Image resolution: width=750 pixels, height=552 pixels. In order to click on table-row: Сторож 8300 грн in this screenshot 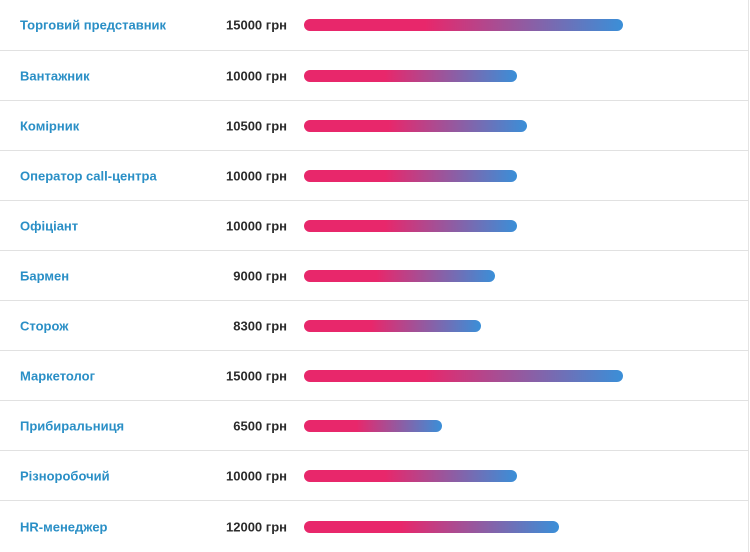, I will do `click(374, 326)`.